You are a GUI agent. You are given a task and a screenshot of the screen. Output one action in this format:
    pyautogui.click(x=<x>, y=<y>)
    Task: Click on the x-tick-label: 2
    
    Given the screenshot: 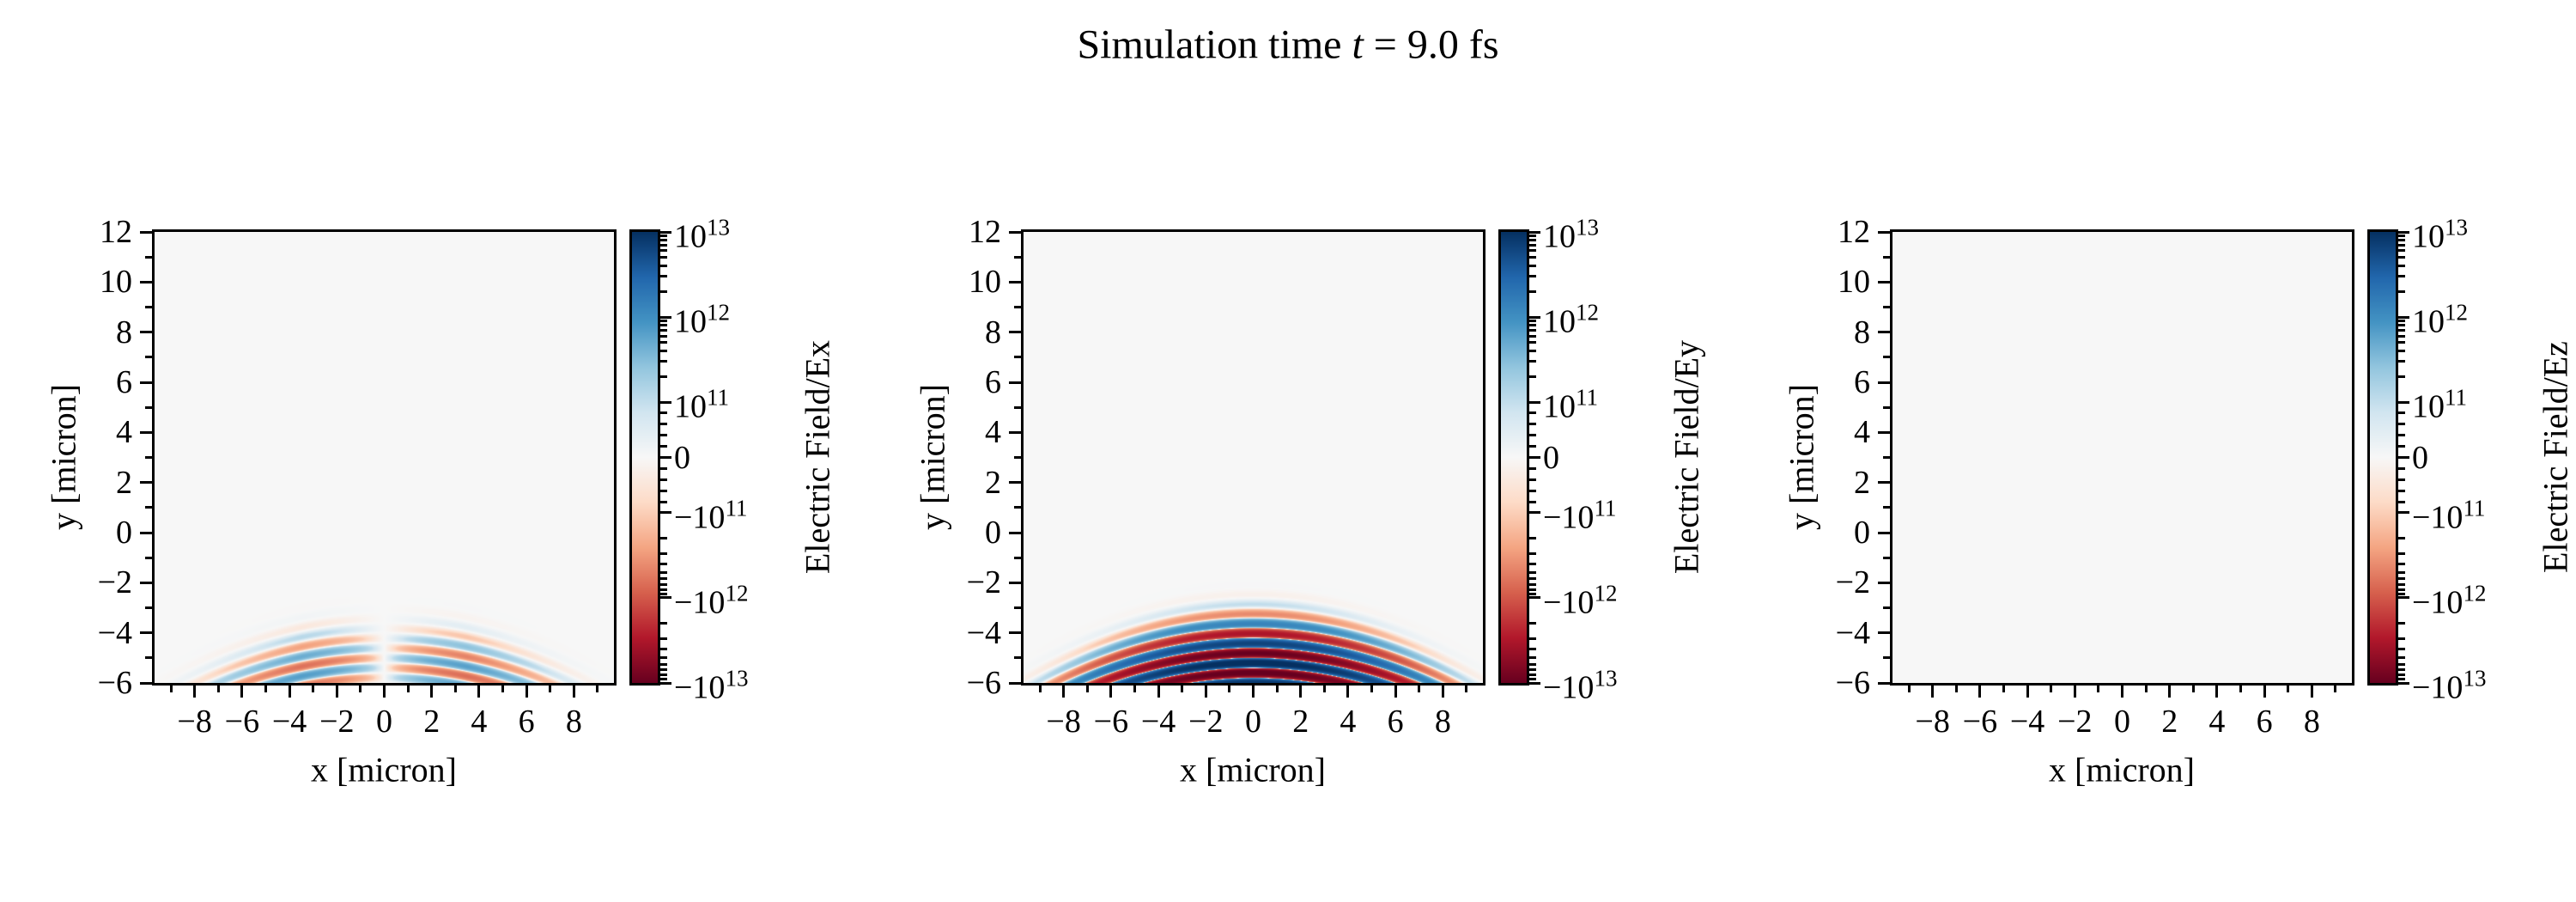 What is the action you would take?
    pyautogui.click(x=1301, y=722)
    